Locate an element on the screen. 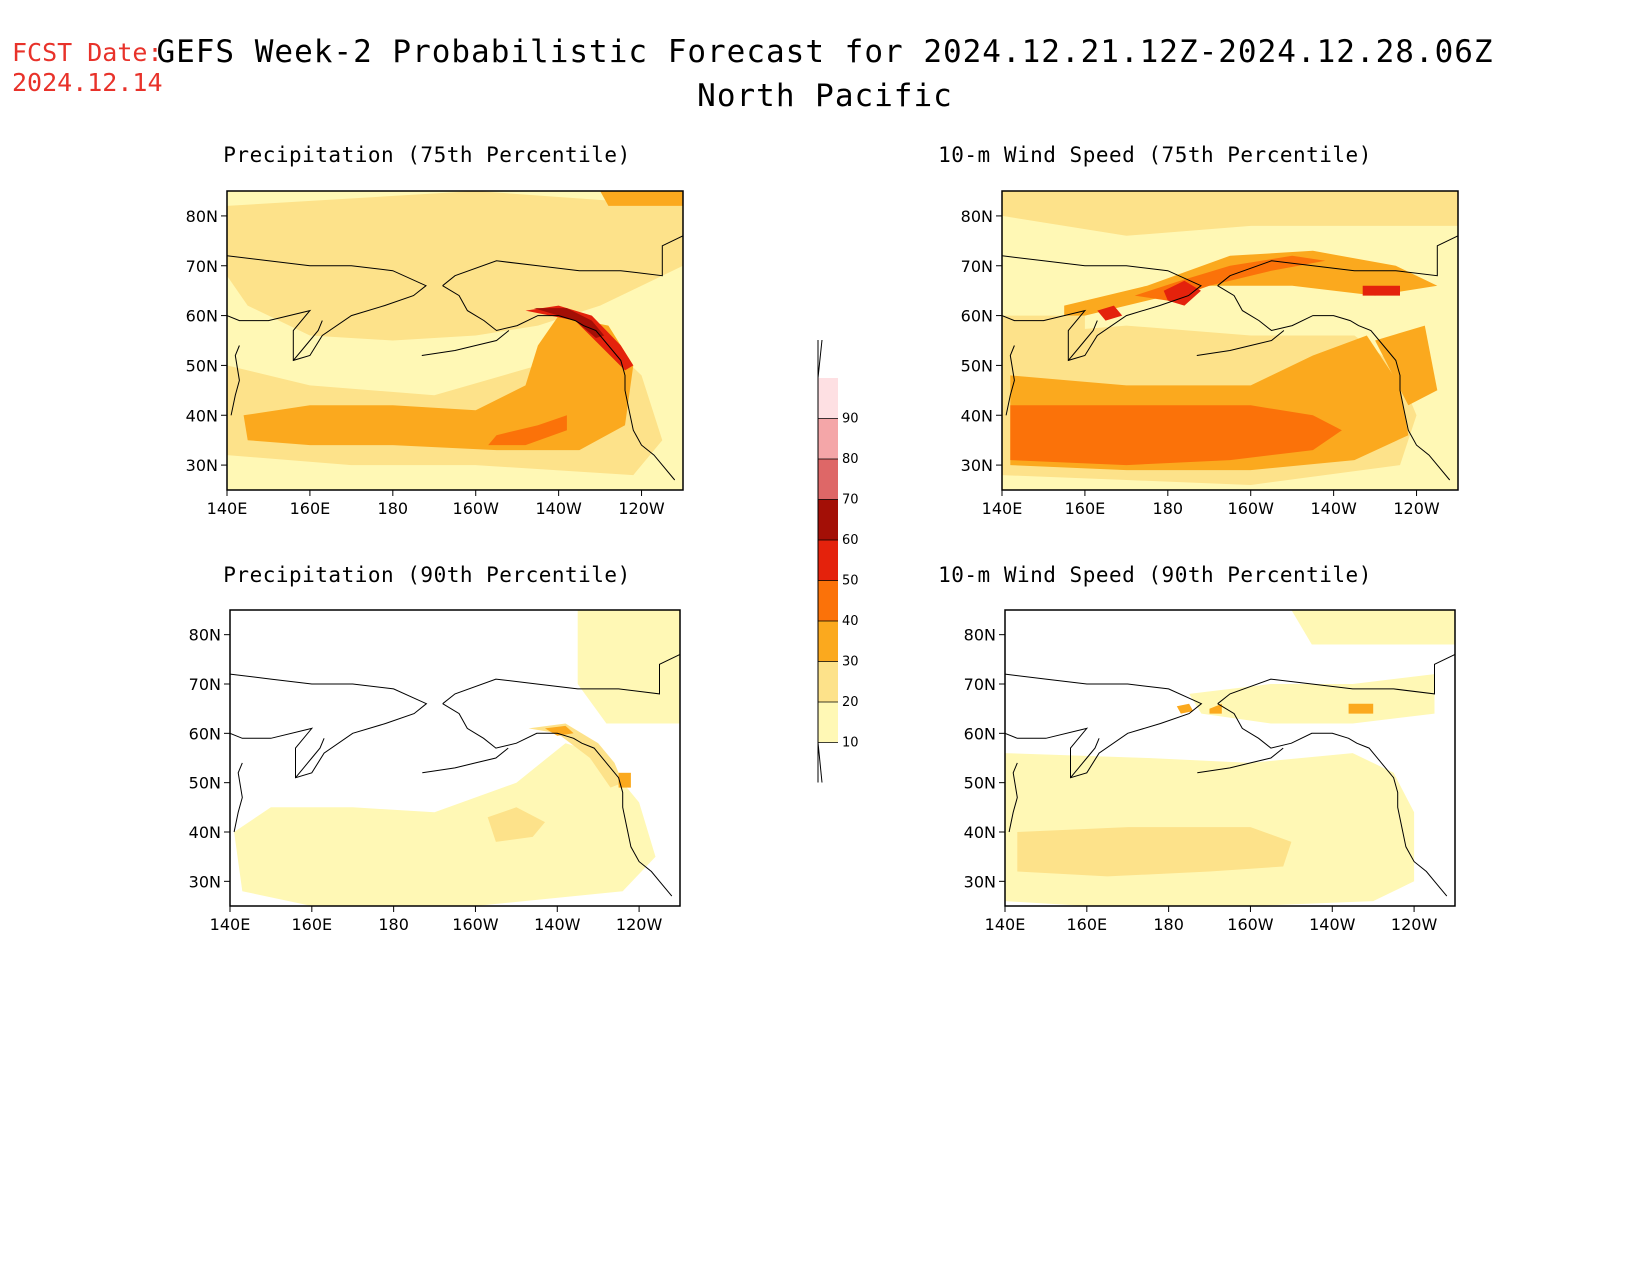  colorbar-tick-label: 90 is located at coordinates (850, 419).